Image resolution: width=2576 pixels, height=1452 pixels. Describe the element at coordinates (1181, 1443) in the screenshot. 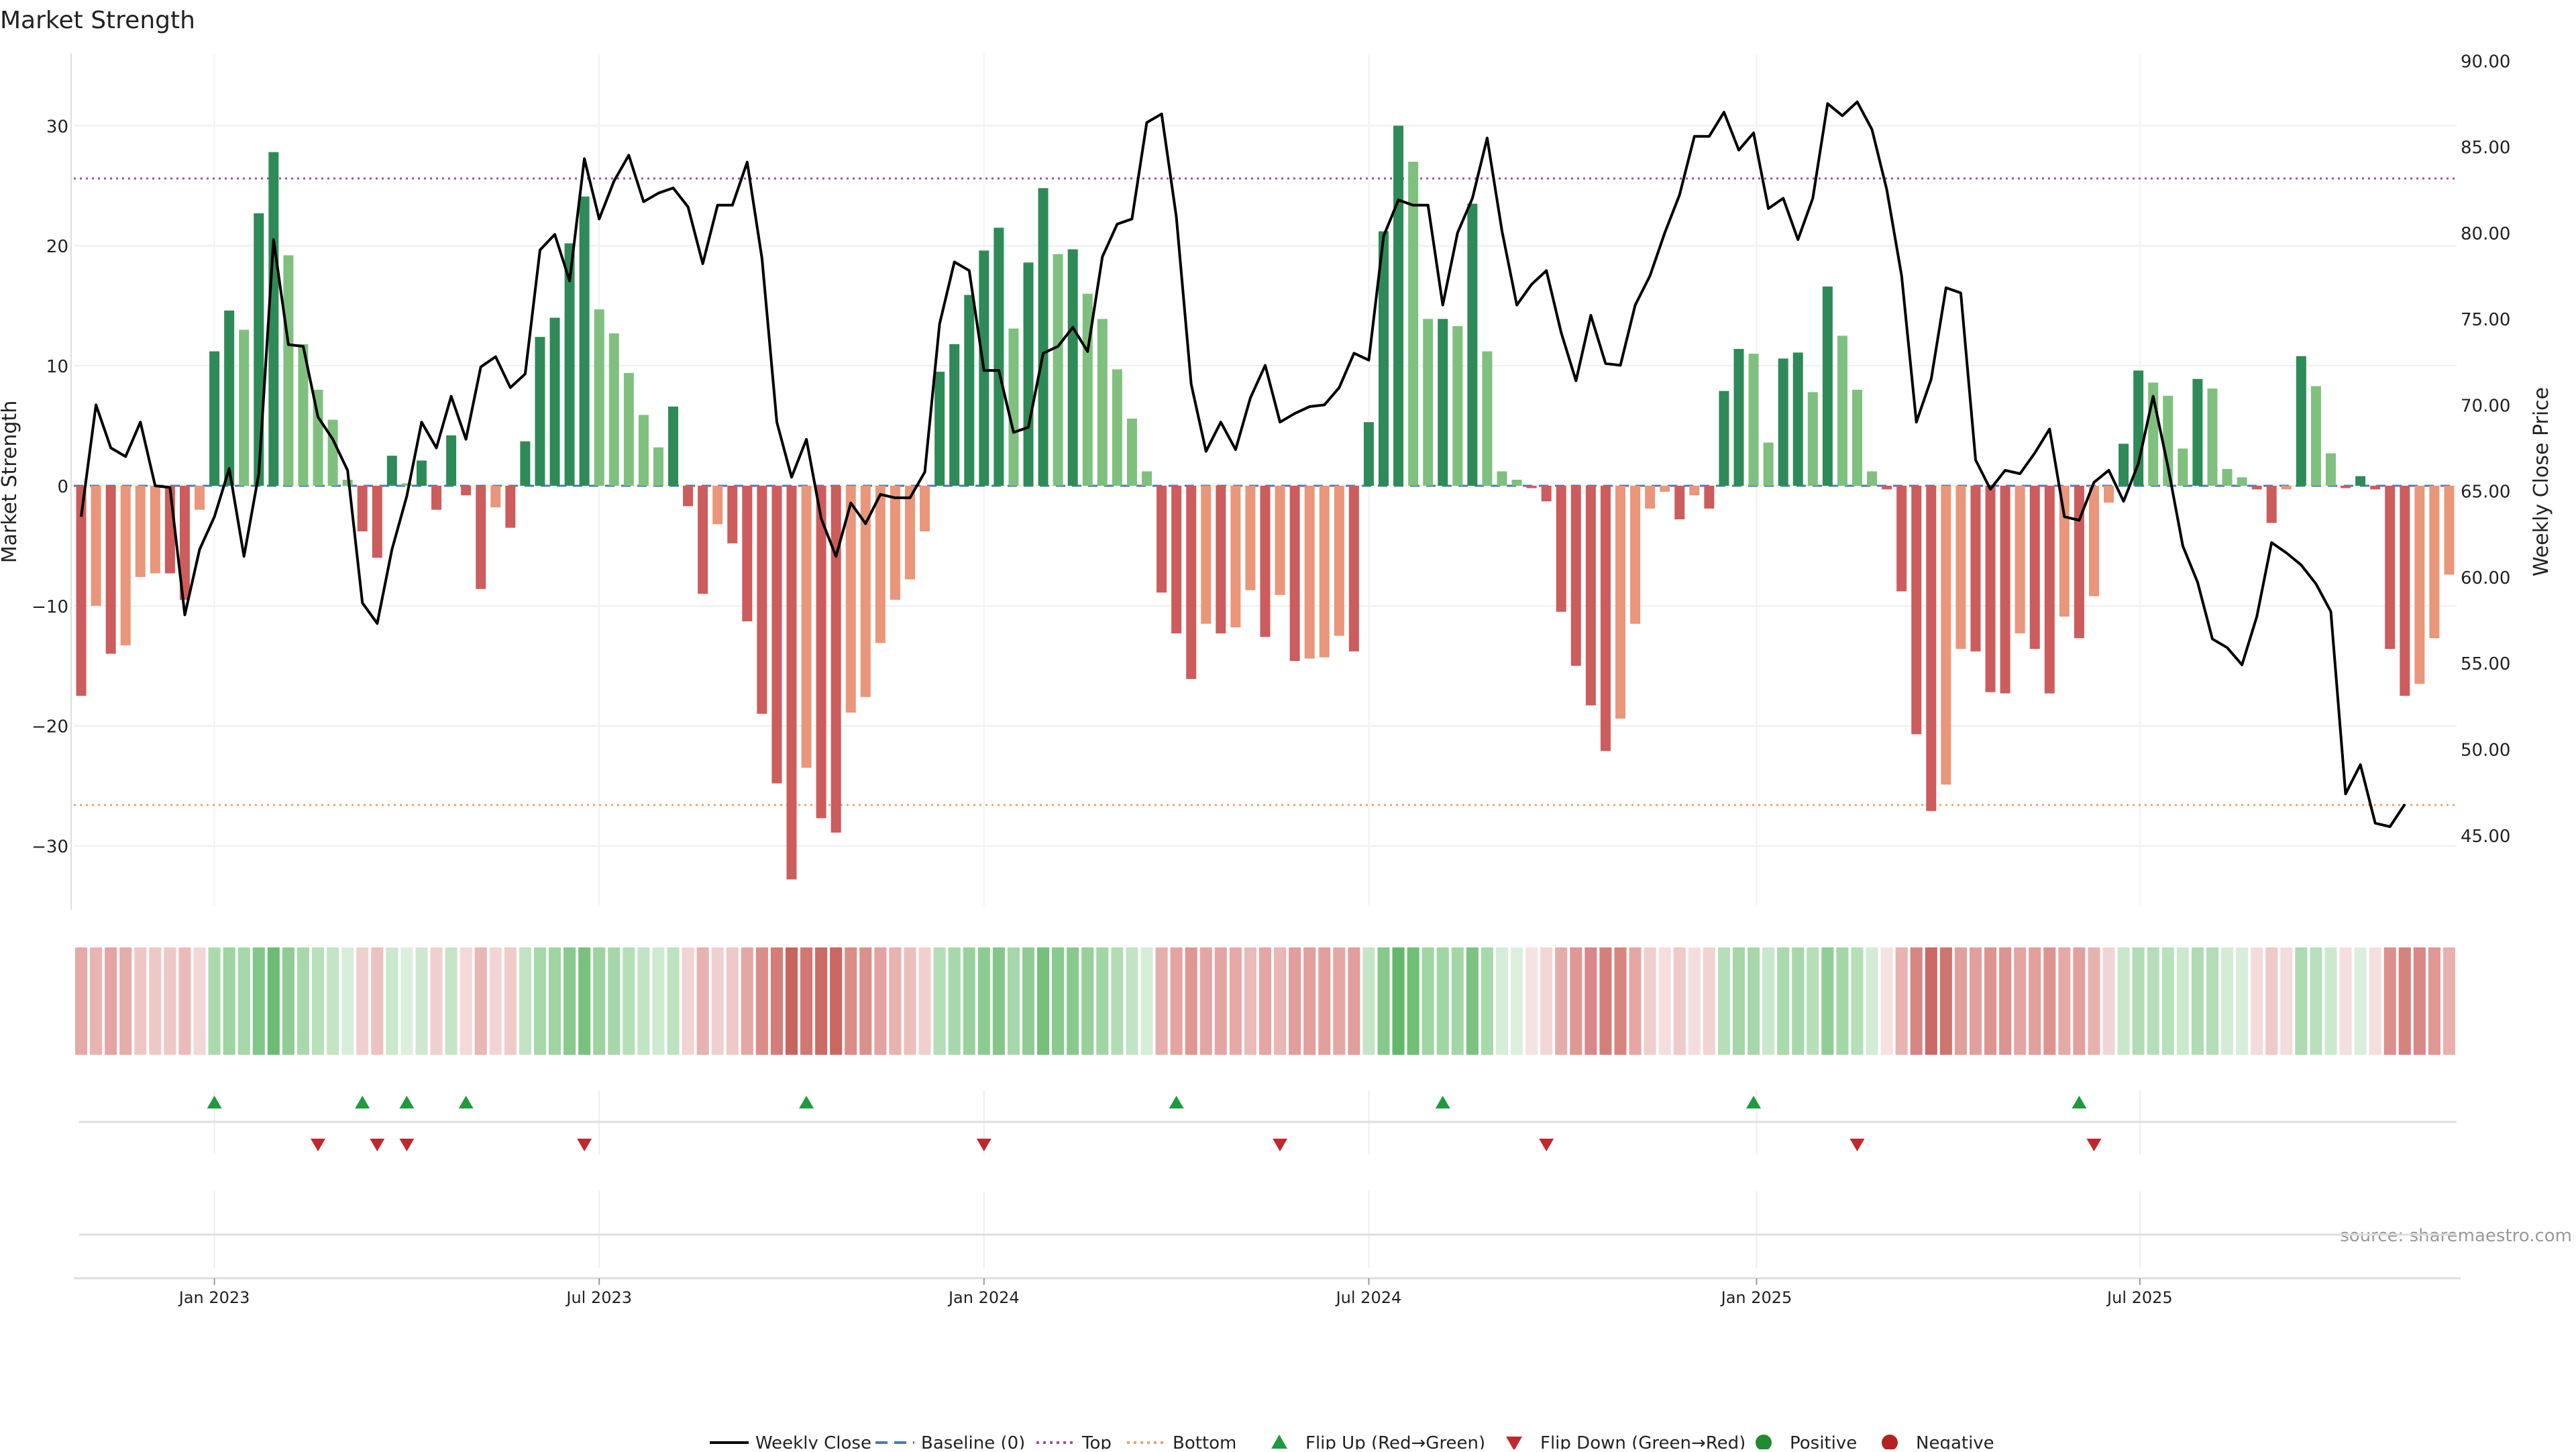

I see `legend-item: Bottom` at that location.